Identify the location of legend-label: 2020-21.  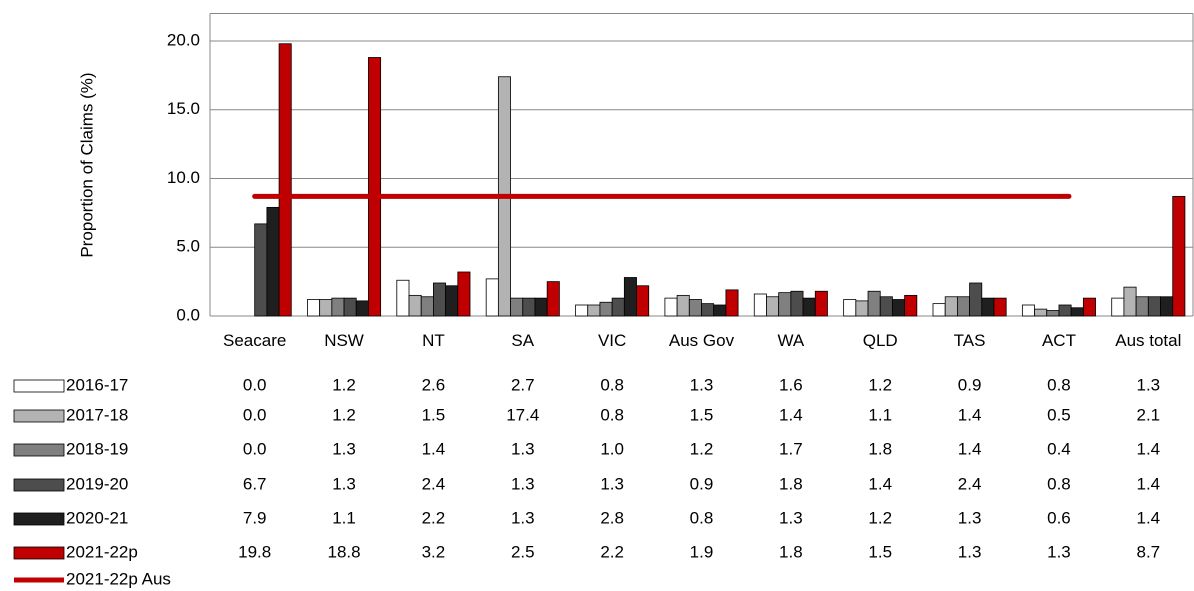
(97, 517).